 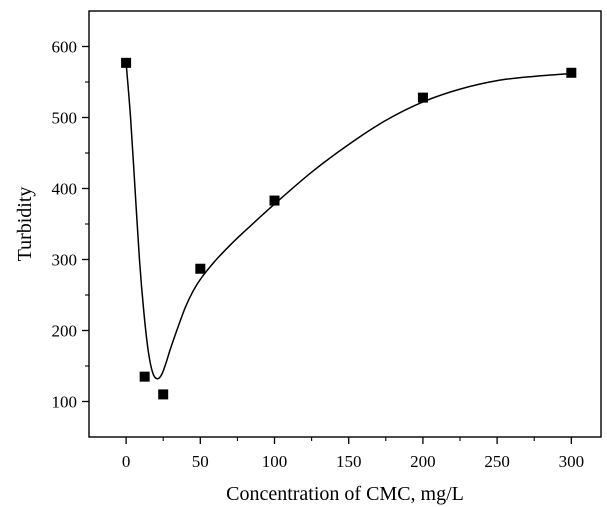 What do you see at coordinates (65, 118) in the screenshot?
I see `y-tick-label: 500` at bounding box center [65, 118].